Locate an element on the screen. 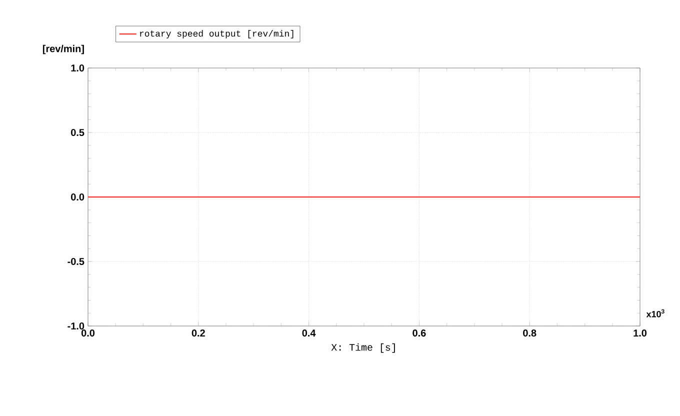 This screenshot has height=416, width=680. legend-label: rotary speed output [rev/min] is located at coordinates (217, 34).